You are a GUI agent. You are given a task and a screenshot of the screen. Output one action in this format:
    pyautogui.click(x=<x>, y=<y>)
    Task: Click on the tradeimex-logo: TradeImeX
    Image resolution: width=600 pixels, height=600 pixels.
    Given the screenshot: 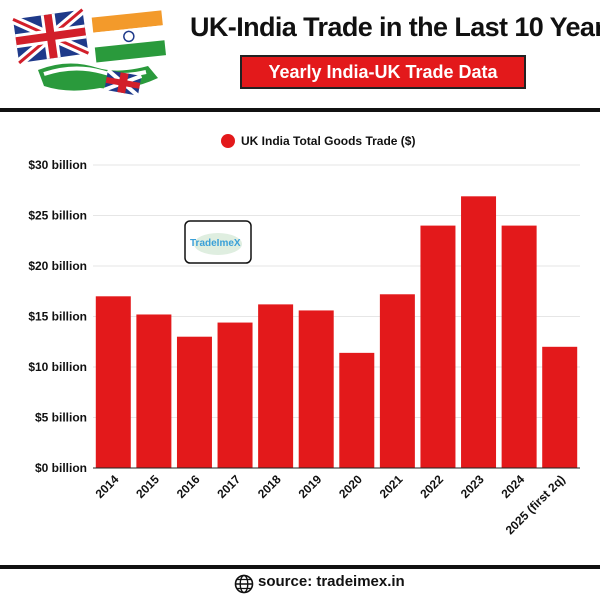 What is the action you would take?
    pyautogui.click(x=218, y=242)
    